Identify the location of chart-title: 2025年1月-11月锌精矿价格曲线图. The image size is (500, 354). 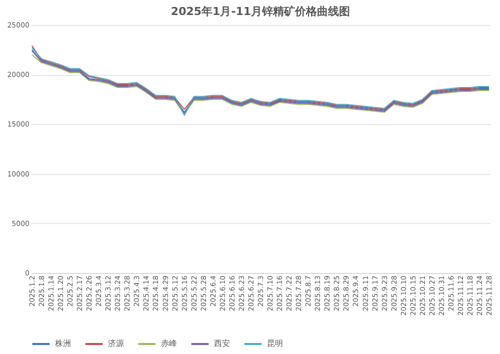
(260, 11).